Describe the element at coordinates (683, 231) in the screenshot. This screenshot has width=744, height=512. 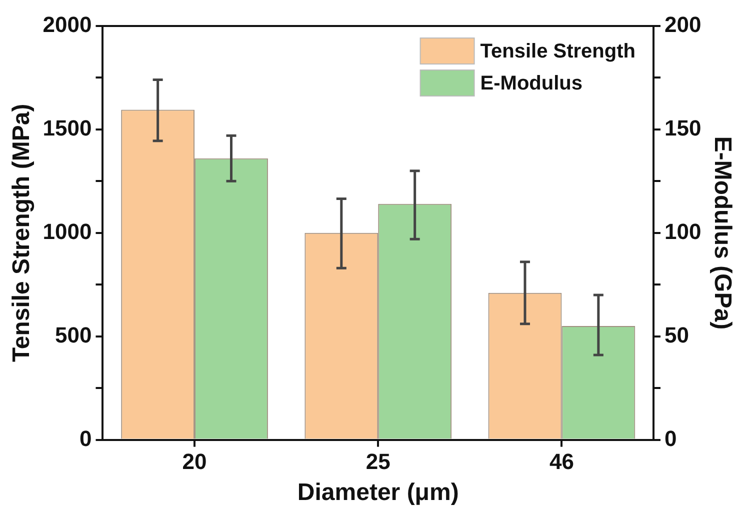
I see `y2-tick-label: 100` at that location.